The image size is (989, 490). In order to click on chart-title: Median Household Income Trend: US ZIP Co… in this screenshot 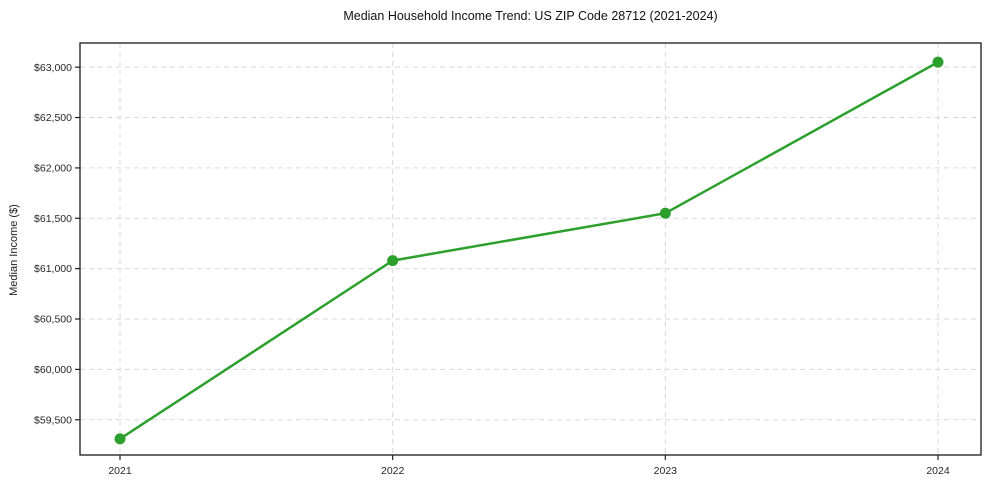, I will do `click(530, 16)`.